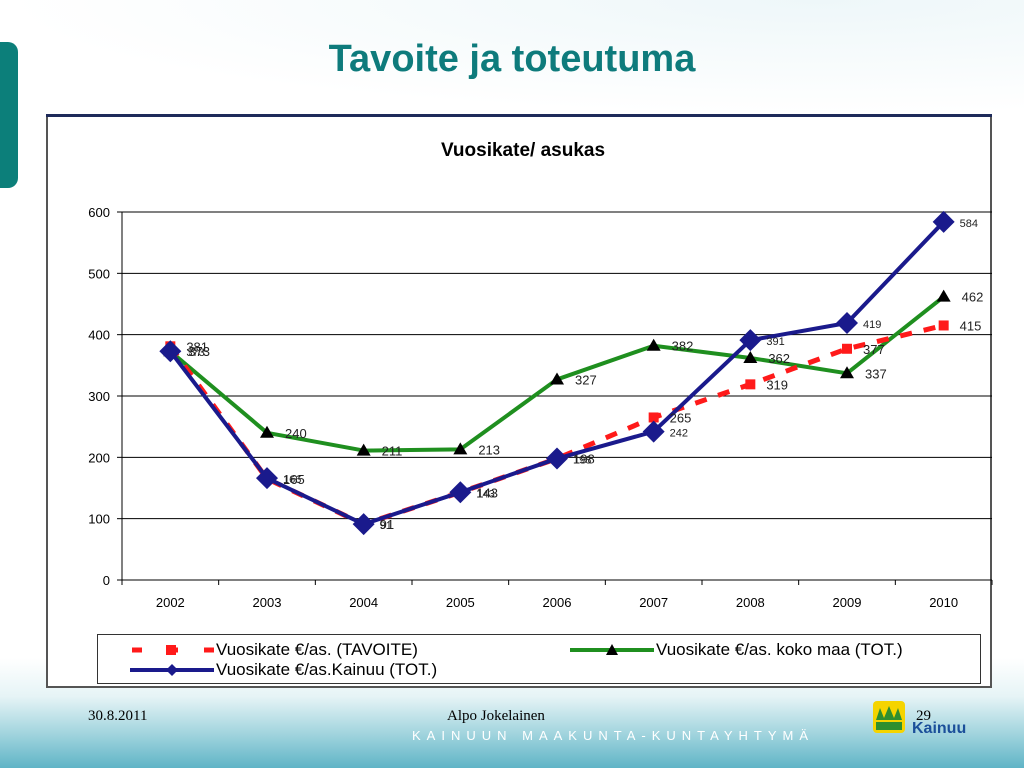 The width and height of the screenshot is (1024, 768). I want to click on y-tick-label: 400, so click(99, 335).